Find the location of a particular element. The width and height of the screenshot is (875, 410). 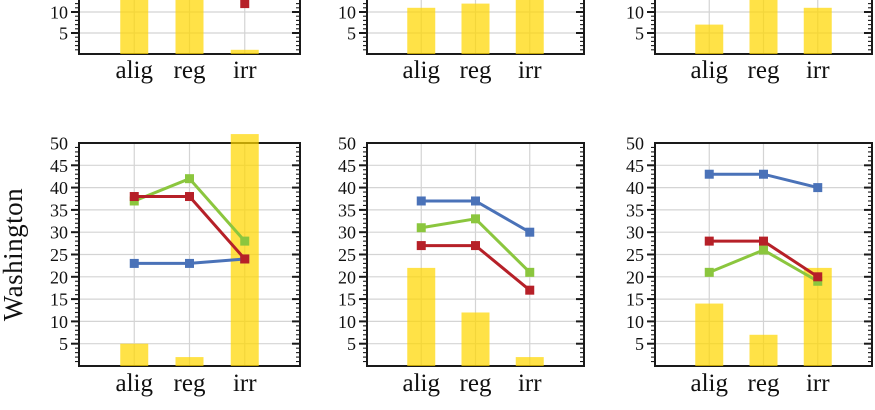

chart-svg-top-middle: 510 alig reg irr is located at coordinates (461, 42).